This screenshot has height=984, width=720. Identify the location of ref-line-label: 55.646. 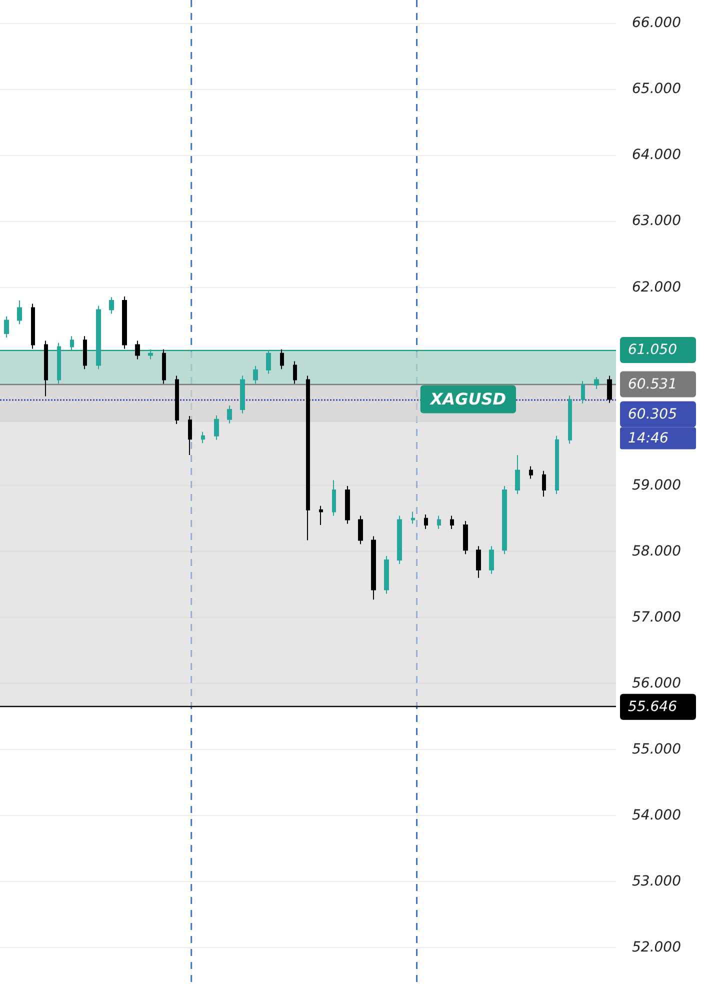
(653, 706).